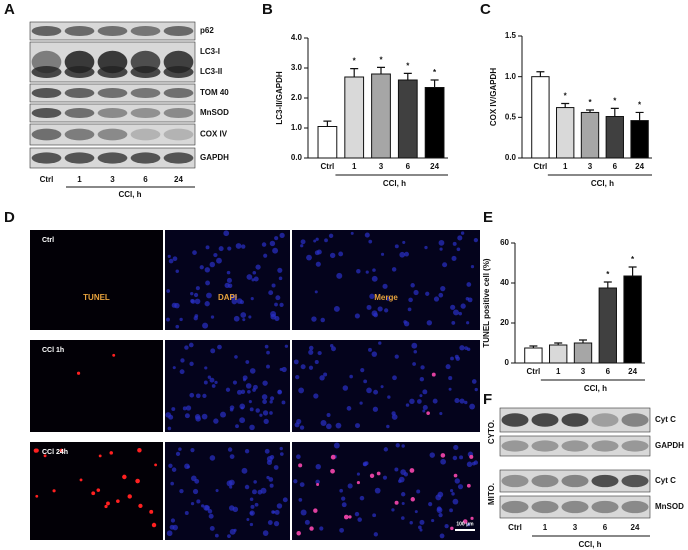 The width and height of the screenshot is (688, 550). What do you see at coordinates (355, 61) in the screenshot?
I see `significance-mark: *` at bounding box center [355, 61].